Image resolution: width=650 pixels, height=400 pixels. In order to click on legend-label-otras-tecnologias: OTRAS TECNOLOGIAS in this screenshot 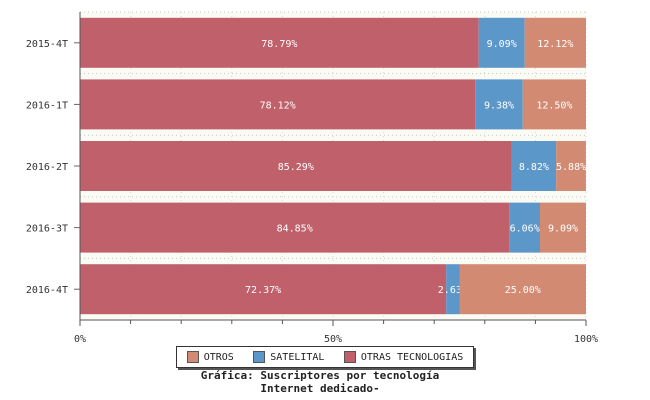, I will do `click(412, 357)`.